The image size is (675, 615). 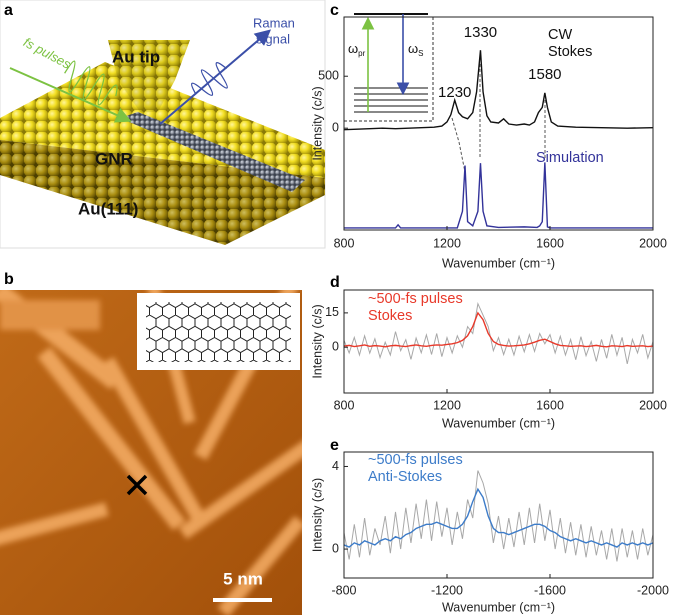 What do you see at coordinates (361, 53) in the screenshot?
I see `omega-subscript: pr` at bounding box center [361, 53].